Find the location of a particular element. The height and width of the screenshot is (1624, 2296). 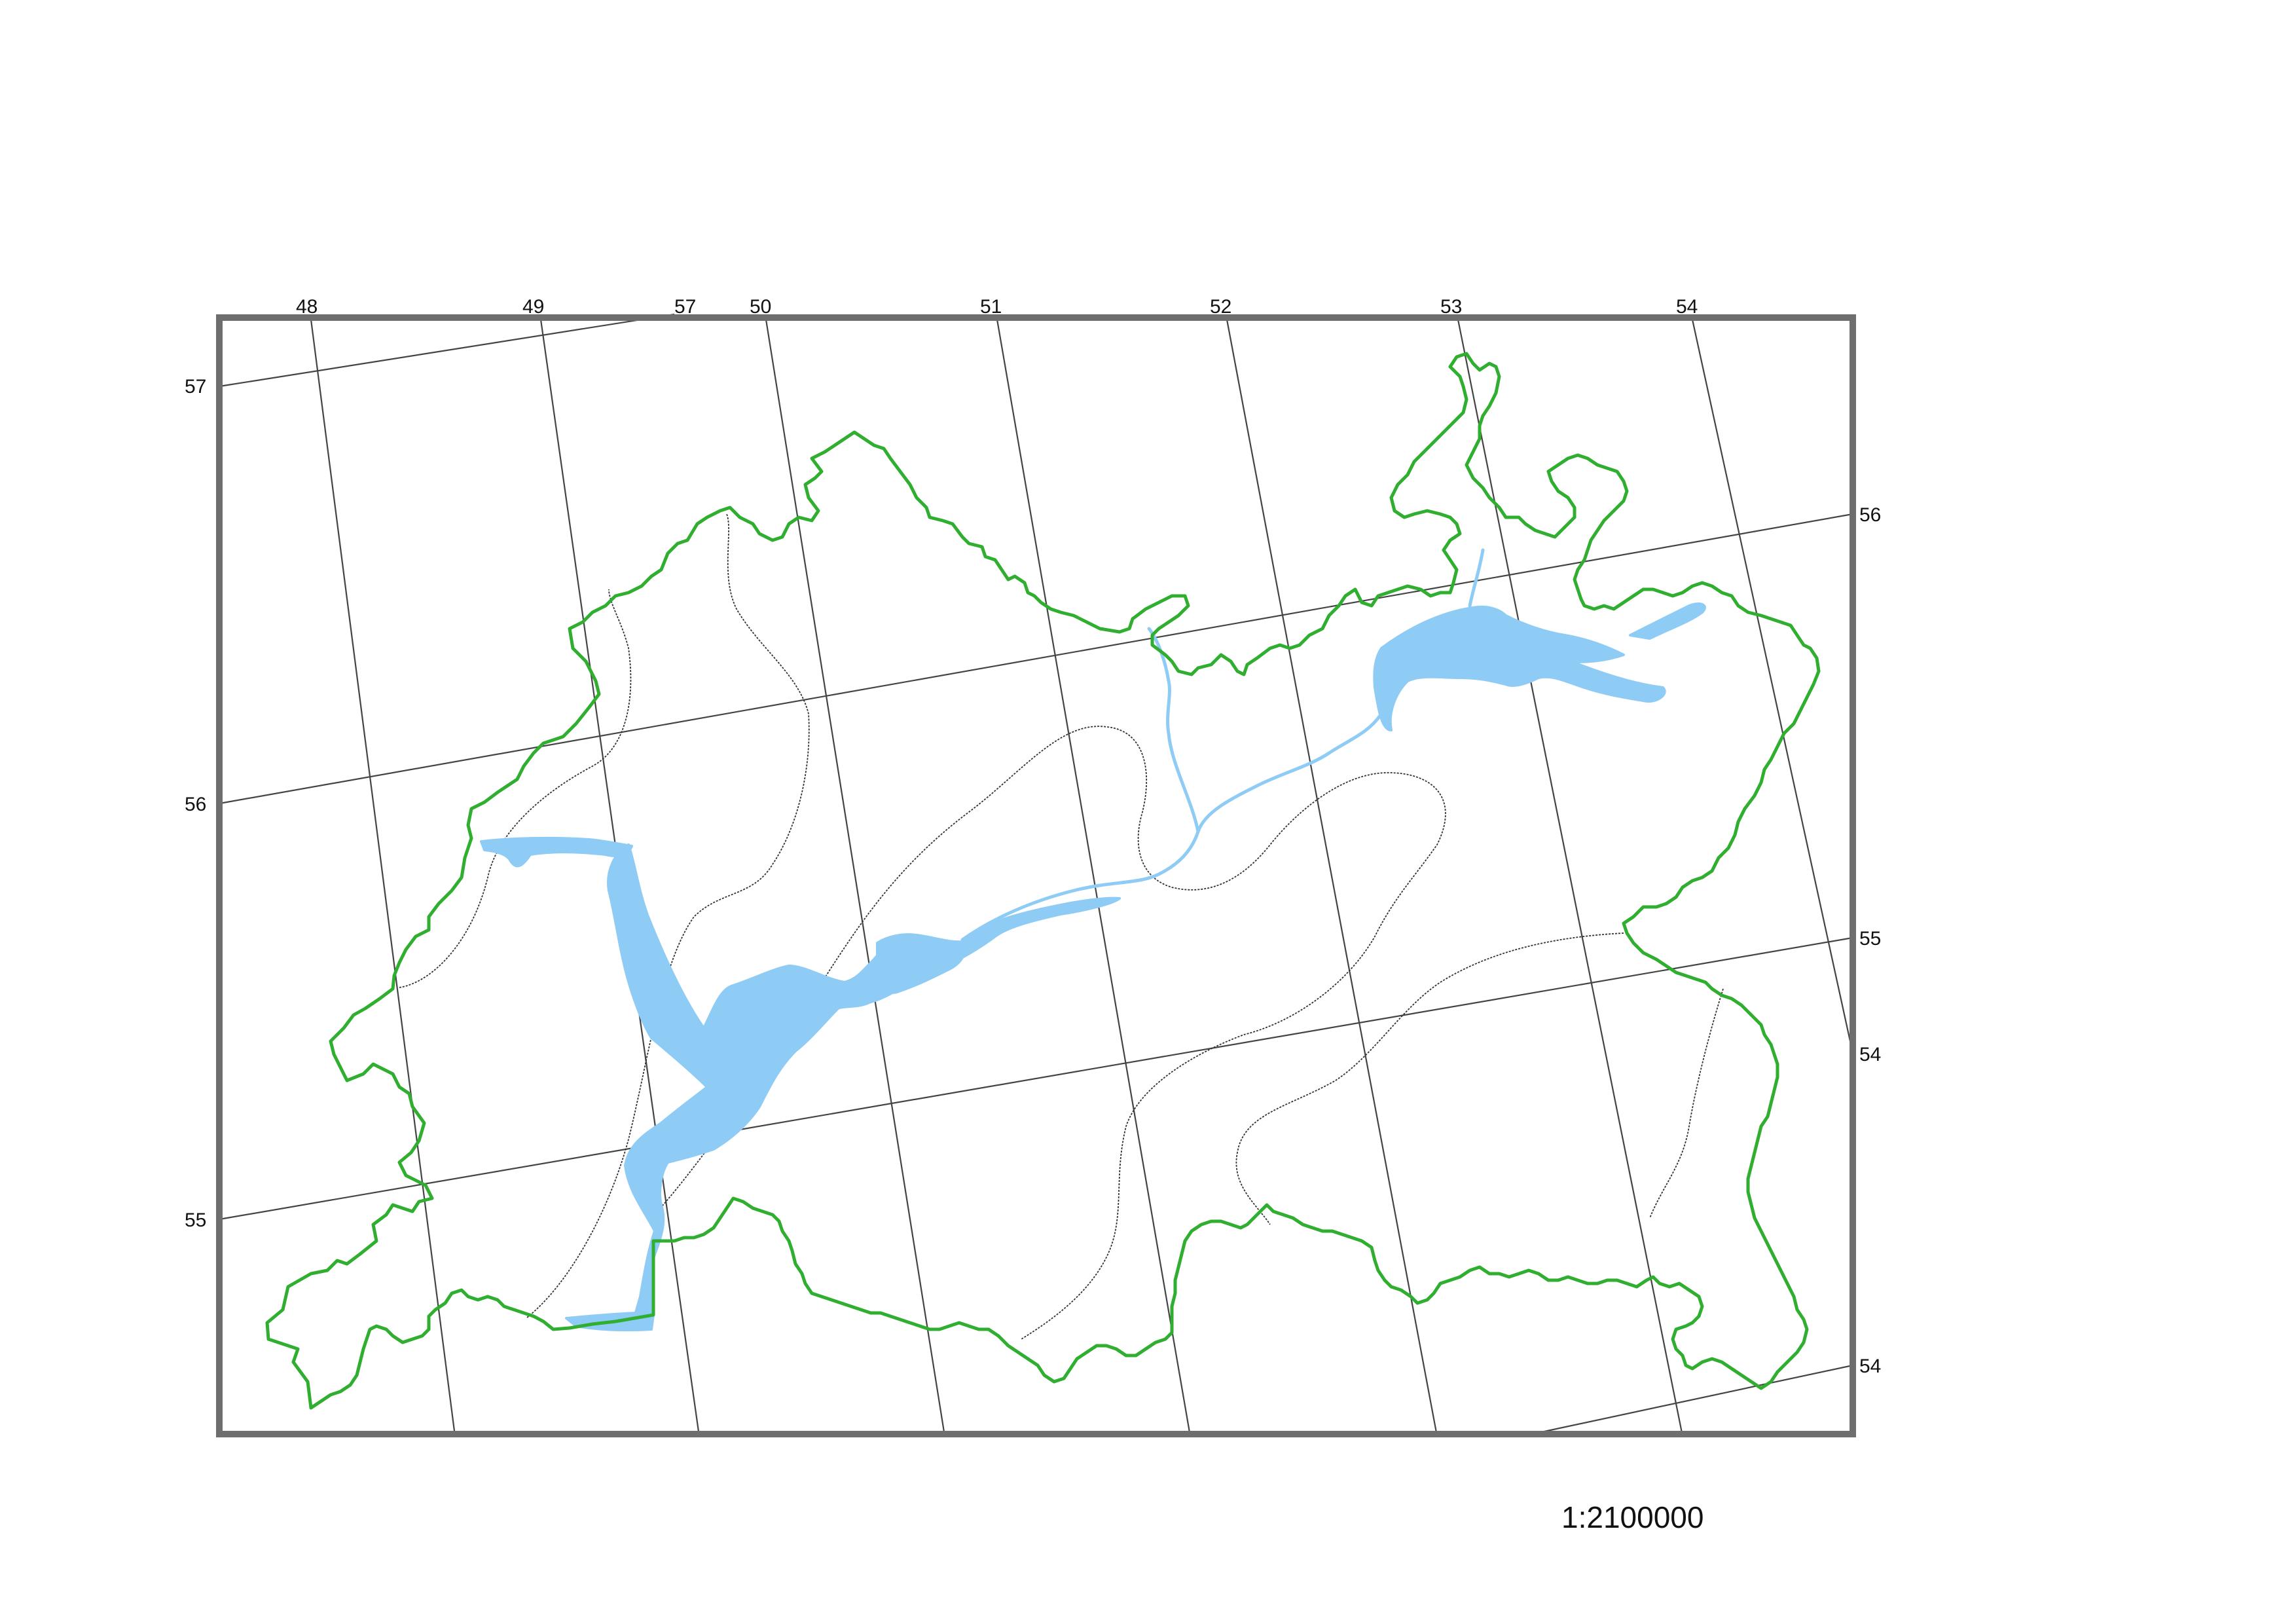

tick-label-lon-52: 52 is located at coordinates (1220, 307).